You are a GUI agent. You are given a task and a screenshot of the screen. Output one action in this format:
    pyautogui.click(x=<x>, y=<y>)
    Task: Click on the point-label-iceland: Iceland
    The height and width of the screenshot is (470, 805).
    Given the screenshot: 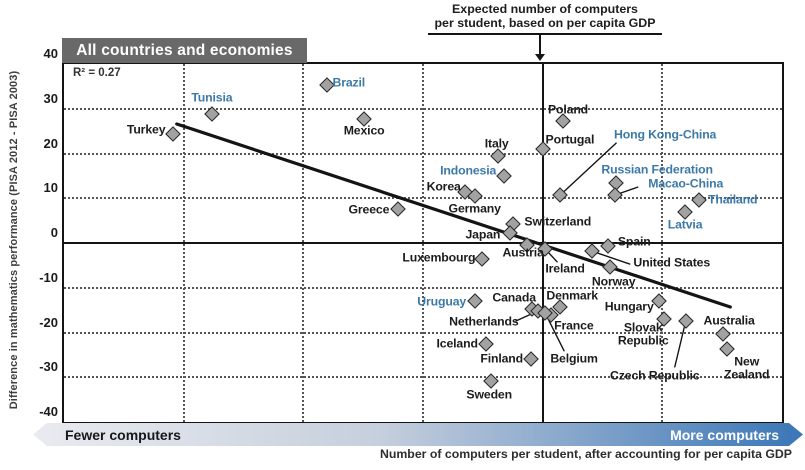 What is the action you would take?
    pyautogui.click(x=457, y=343)
    